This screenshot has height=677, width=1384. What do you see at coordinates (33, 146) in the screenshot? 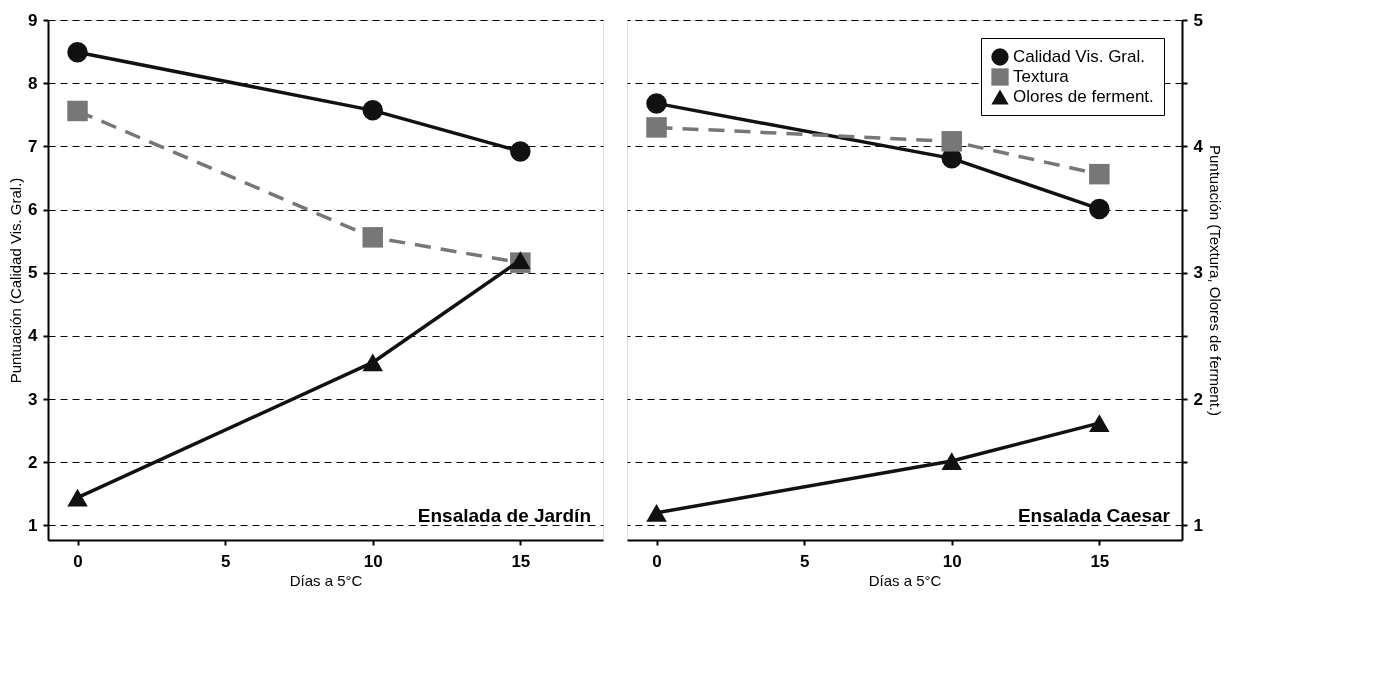
I see `y-tick-label: 7` at bounding box center [33, 146].